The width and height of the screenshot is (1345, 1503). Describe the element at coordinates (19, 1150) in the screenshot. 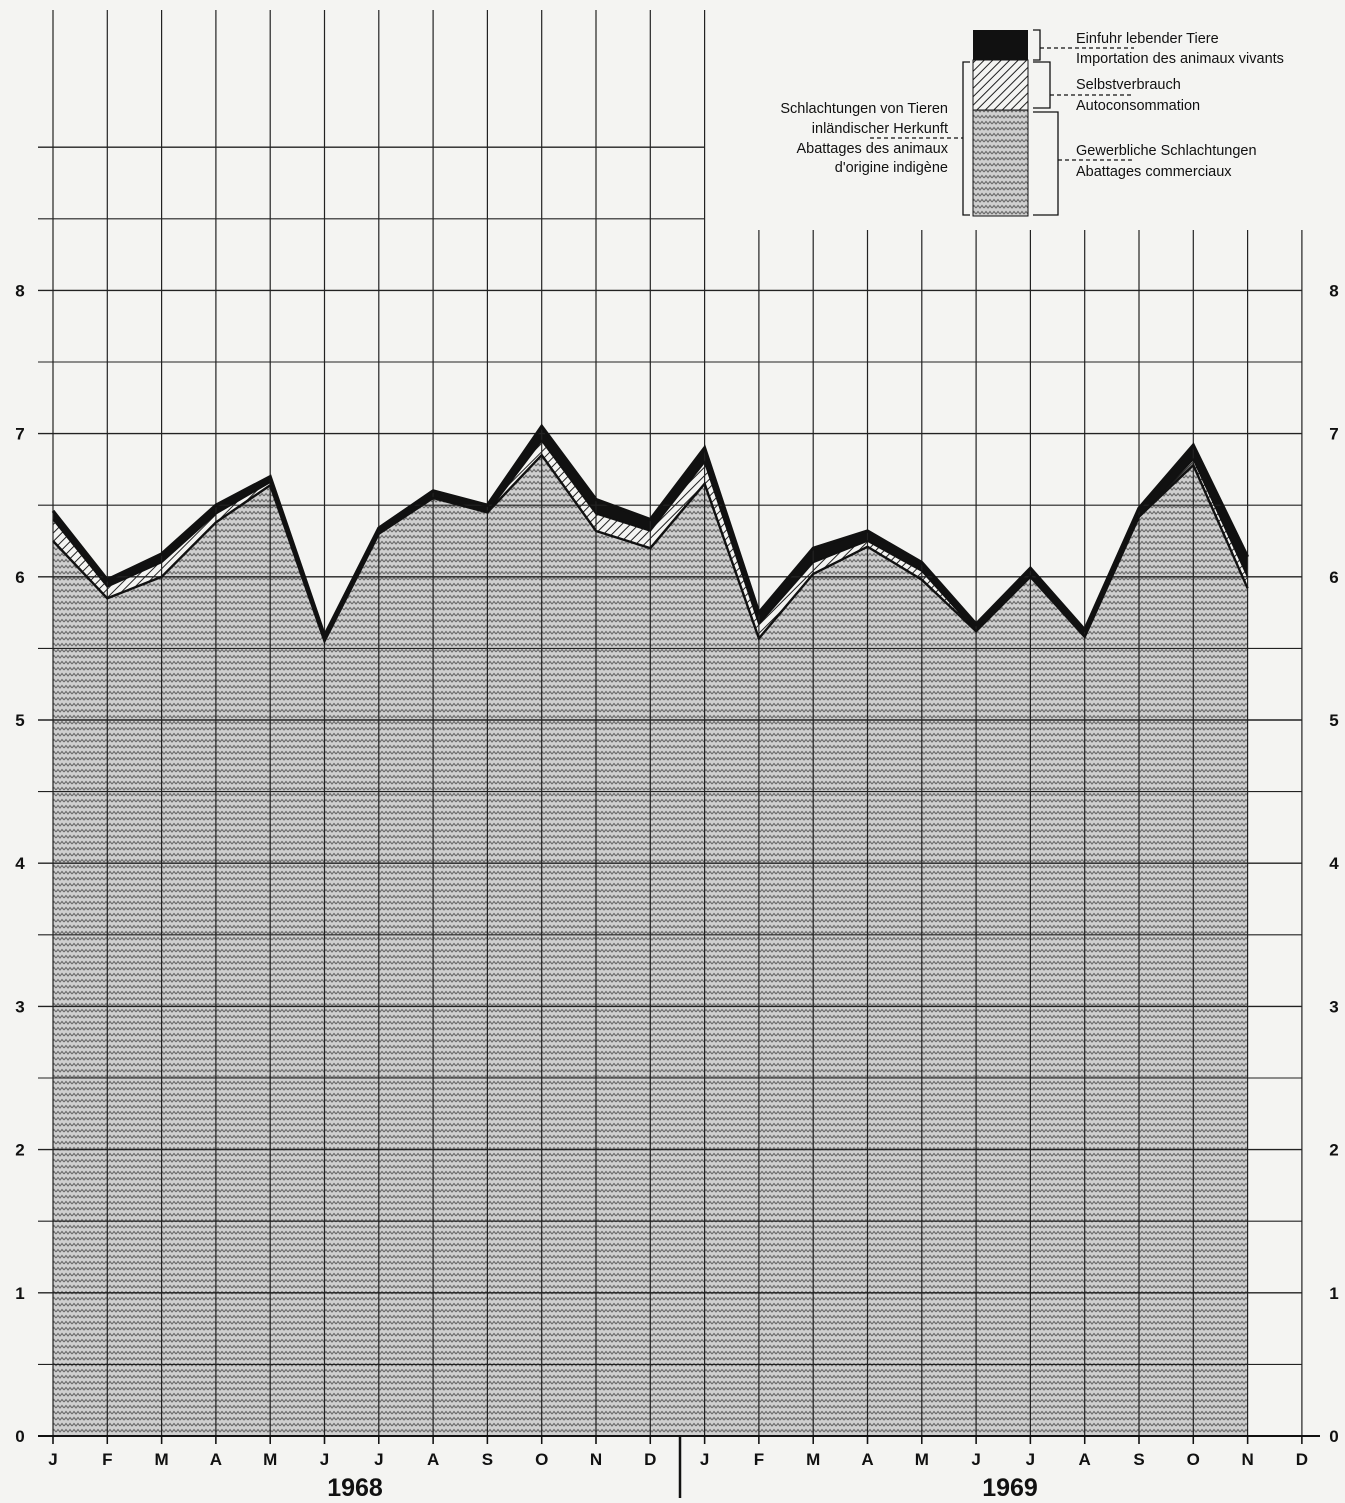

I see `y-tick-left: 2` at that location.